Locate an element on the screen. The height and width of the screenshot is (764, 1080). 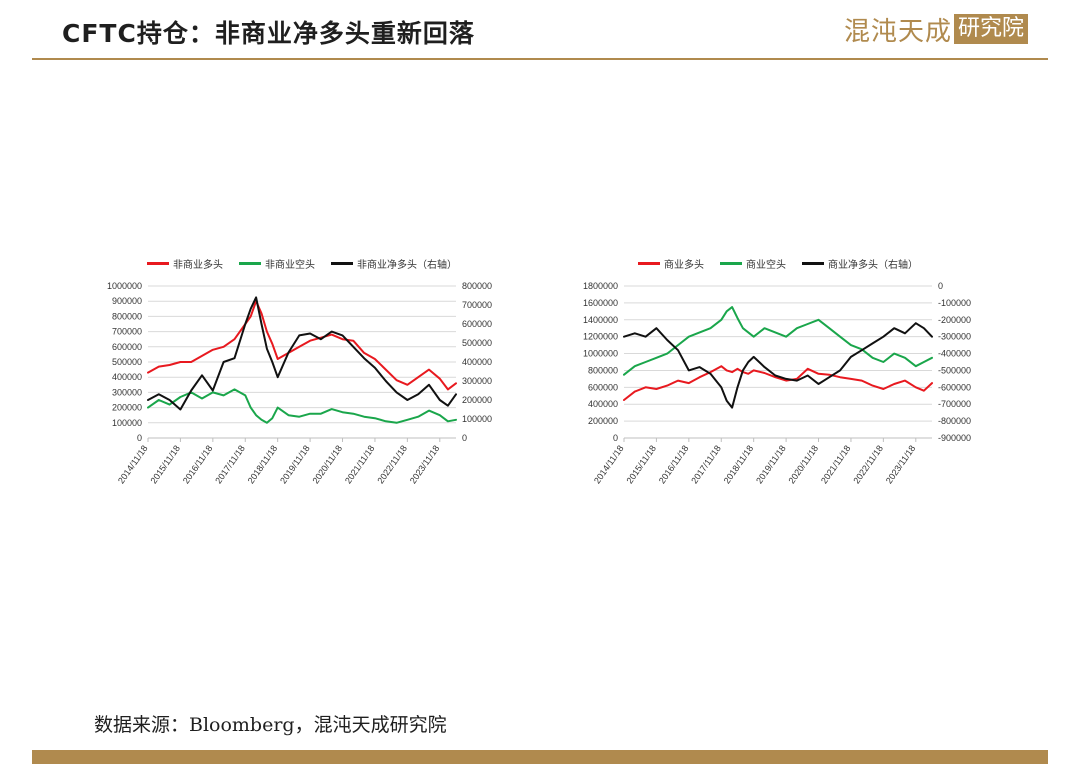
page-title: CFTC持仓：非商业净多头重新回落 is located at coordinates (268, 33).